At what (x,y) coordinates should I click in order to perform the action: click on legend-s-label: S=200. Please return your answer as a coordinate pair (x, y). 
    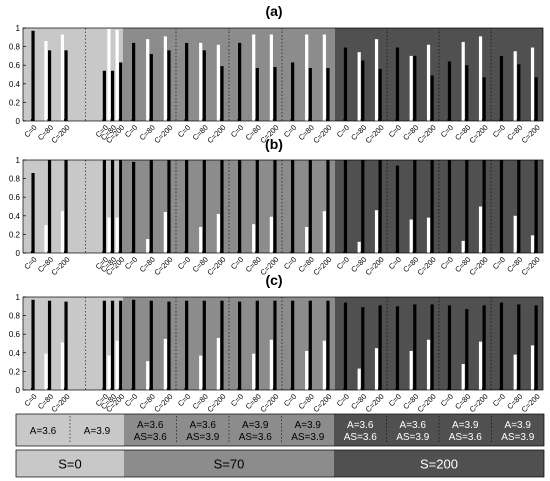
    Looking at the image, I should click on (439, 464).